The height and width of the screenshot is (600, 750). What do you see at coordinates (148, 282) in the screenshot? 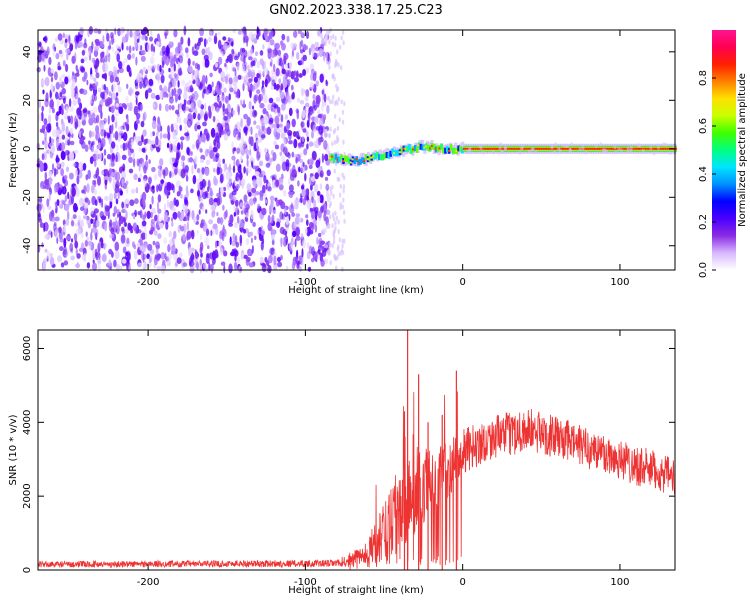
I see `x-tick-label: -200` at bounding box center [148, 282].